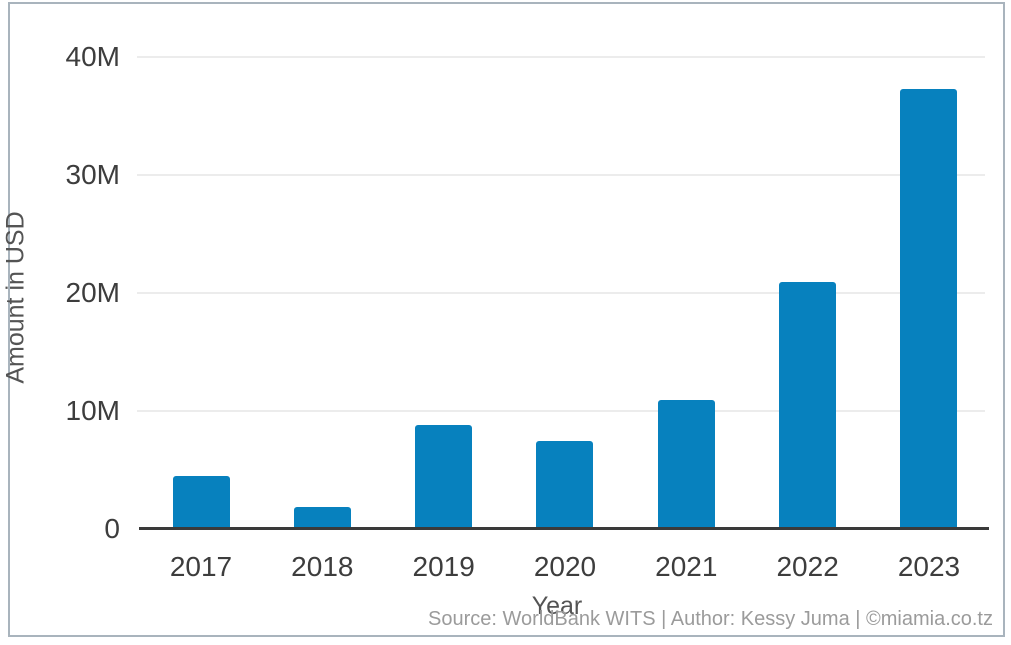 The height and width of the screenshot is (645, 1011). Describe the element at coordinates (92, 174) in the screenshot. I see `y-tick-label-30M: 30M` at that location.